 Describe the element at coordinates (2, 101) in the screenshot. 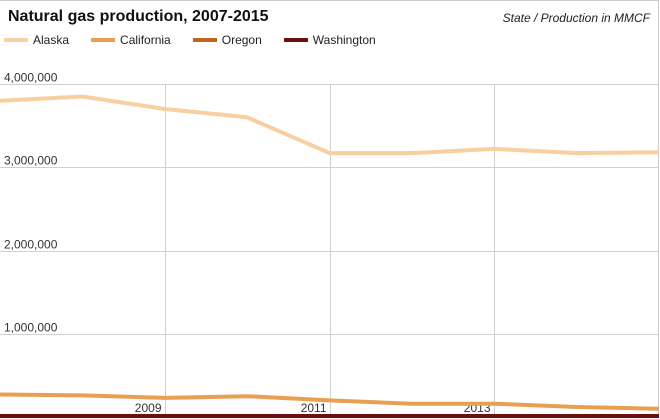

I see `data-point-alaska-2007` at that location.